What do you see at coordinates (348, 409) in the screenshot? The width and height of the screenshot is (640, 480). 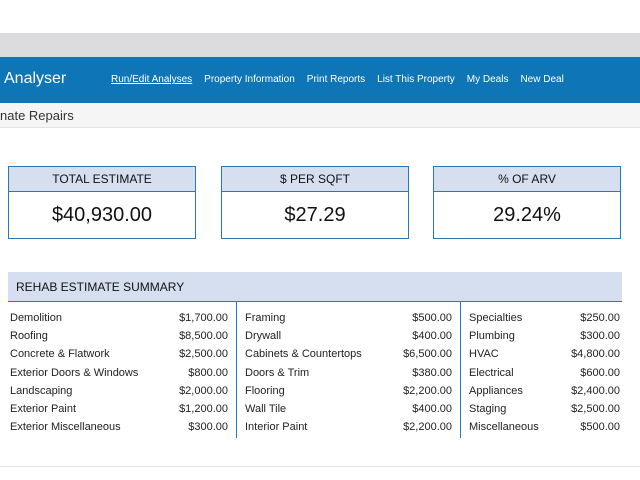 I see `summary-row: Wall Tile $400.00` at bounding box center [348, 409].